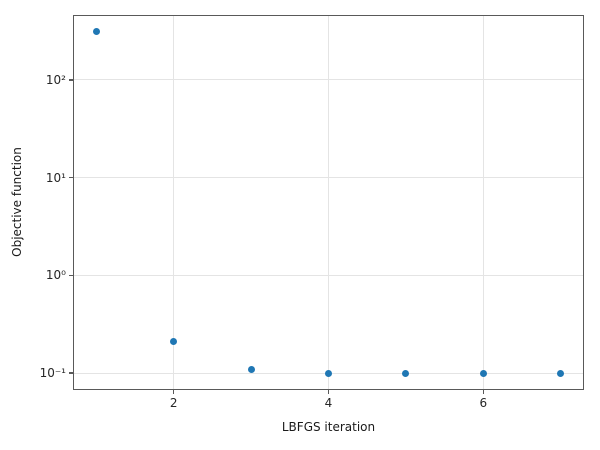  Describe the element at coordinates (52, 373) in the screenshot. I see `y-tick-label: 10⁻¹` at that location.